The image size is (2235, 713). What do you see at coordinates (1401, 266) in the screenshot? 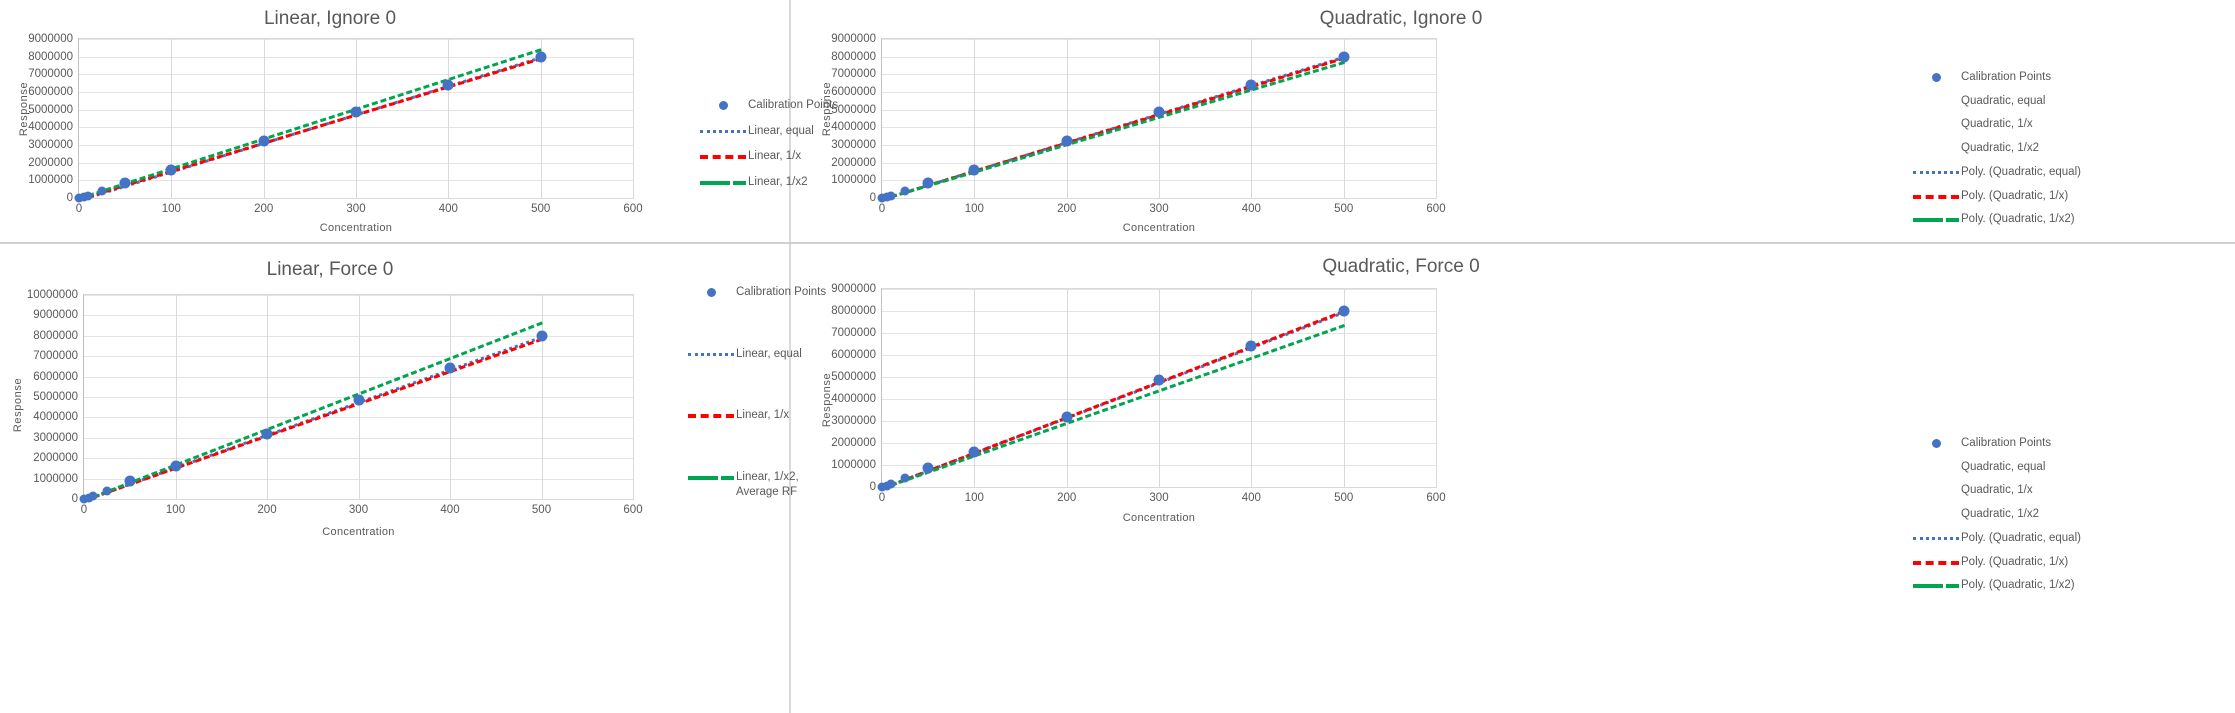
I see `chart-title: Quadratic, Force 0` at bounding box center [1401, 266].